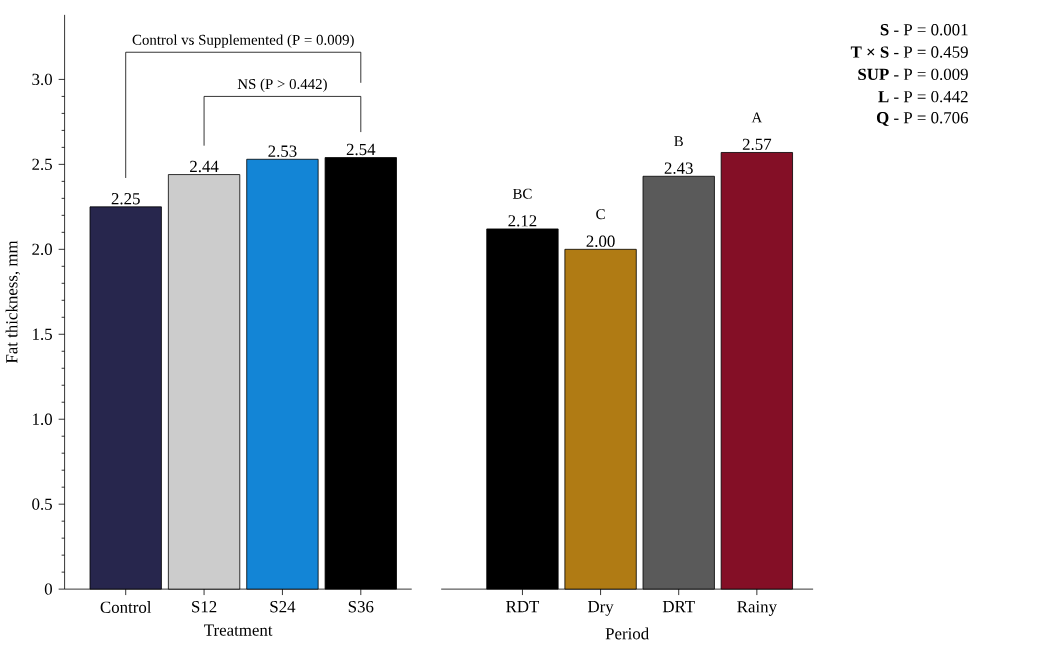 This screenshot has width=1059, height=661. Describe the element at coordinates (126, 607) in the screenshot. I see `x-tick-label: Control` at that location.